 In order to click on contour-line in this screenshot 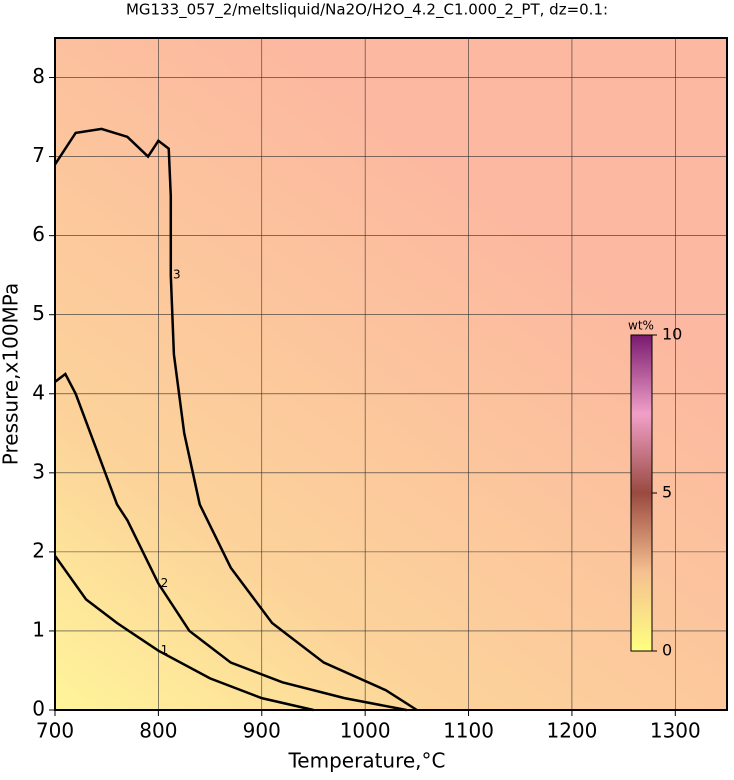, I will do `click(183, 633)`.